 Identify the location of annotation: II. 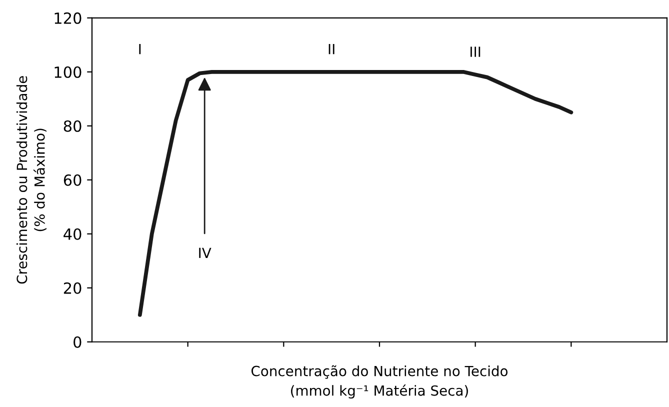
(331, 49).